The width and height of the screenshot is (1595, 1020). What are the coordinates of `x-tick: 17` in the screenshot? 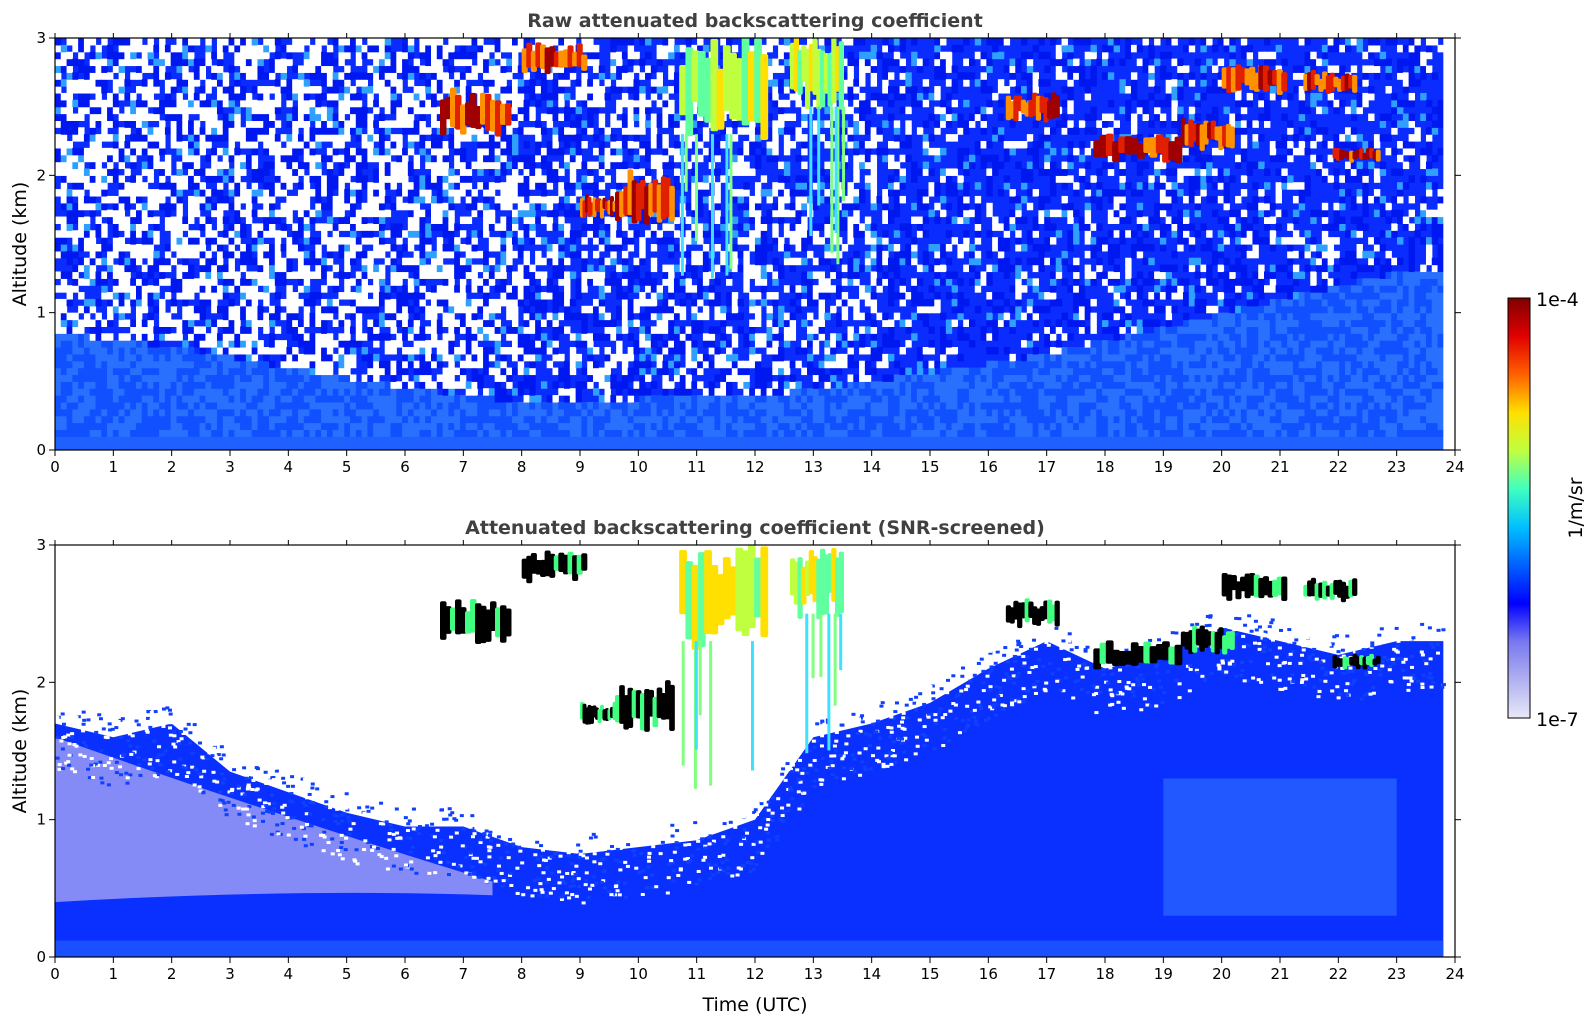 It's located at (1046, 254).